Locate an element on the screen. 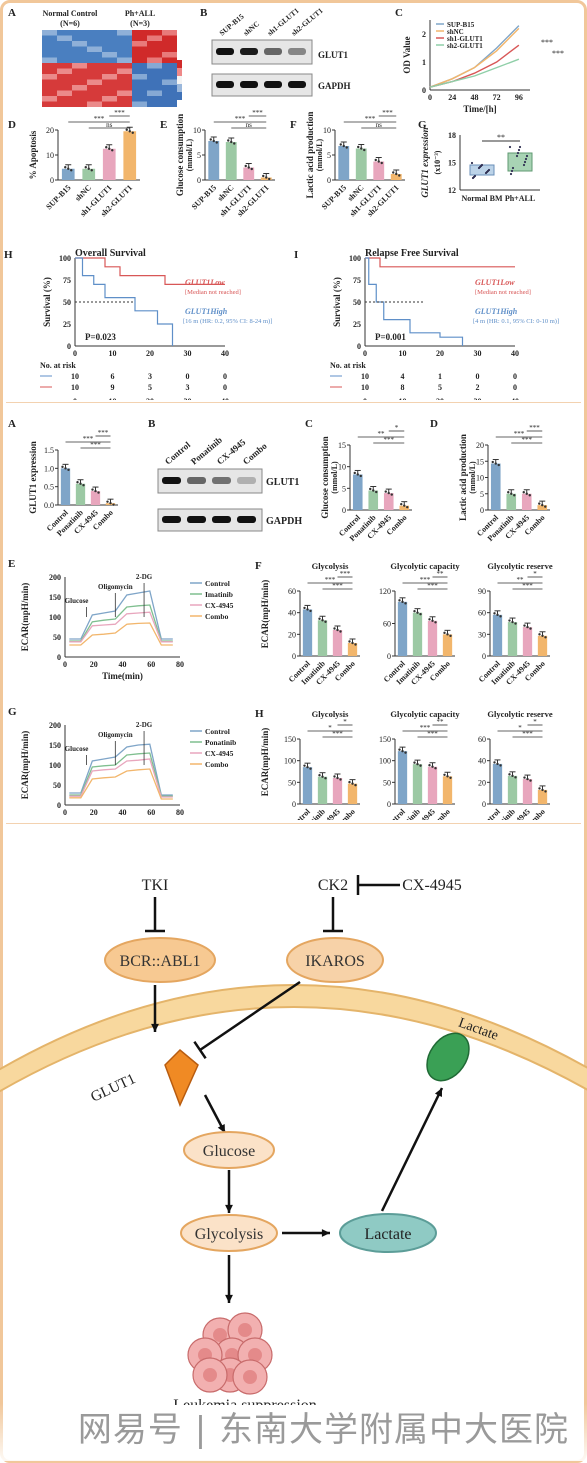 Image resolution: width=587 pixels, height=1463 pixels. sig-label: * is located at coordinates (535, 574).